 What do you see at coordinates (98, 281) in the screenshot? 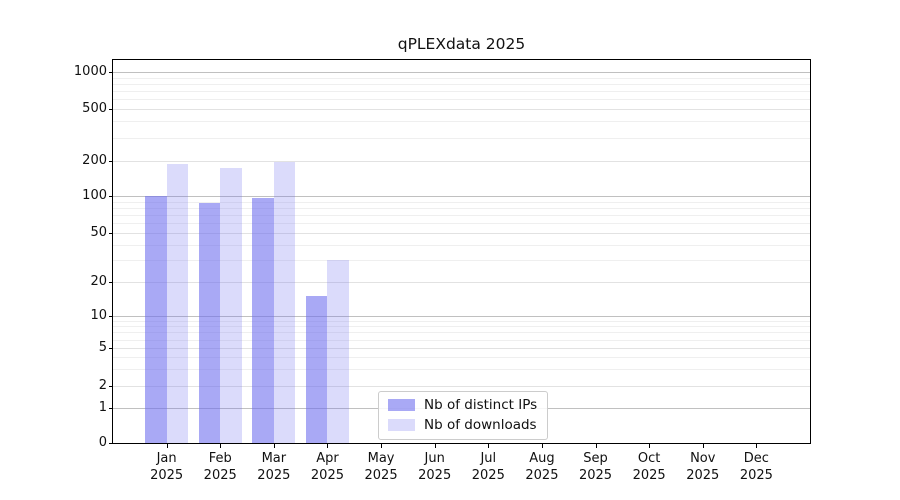
I see `y-tick-label: 20` at bounding box center [98, 281].